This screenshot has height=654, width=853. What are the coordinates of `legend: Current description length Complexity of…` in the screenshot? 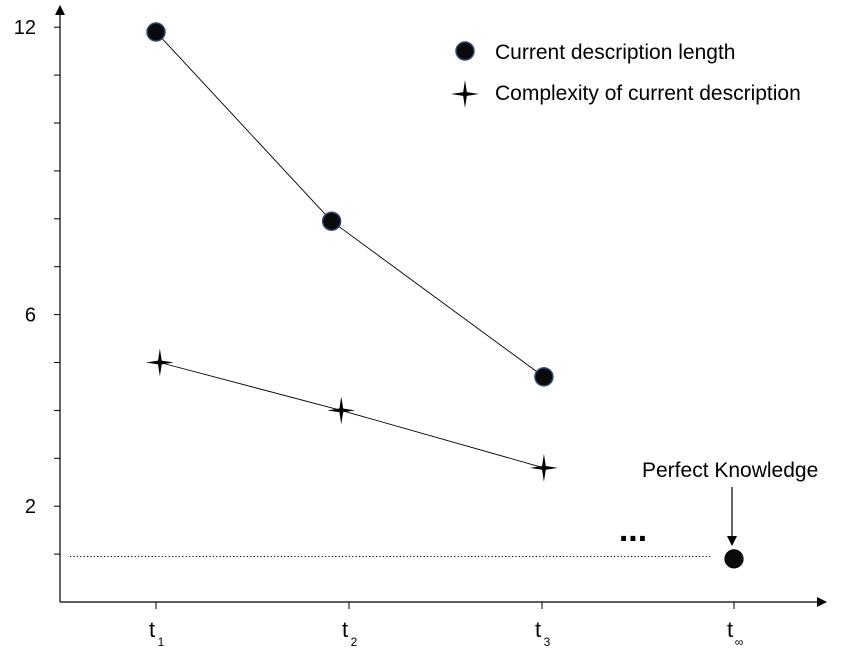 It's located at (626, 74).